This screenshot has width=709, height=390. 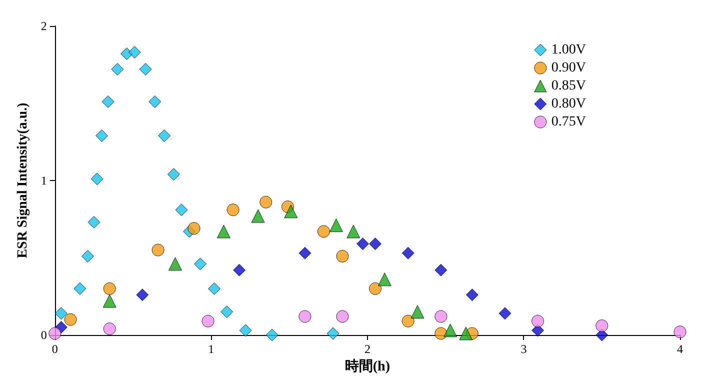 I want to click on y-tick-label: 1, so click(x=43, y=181).